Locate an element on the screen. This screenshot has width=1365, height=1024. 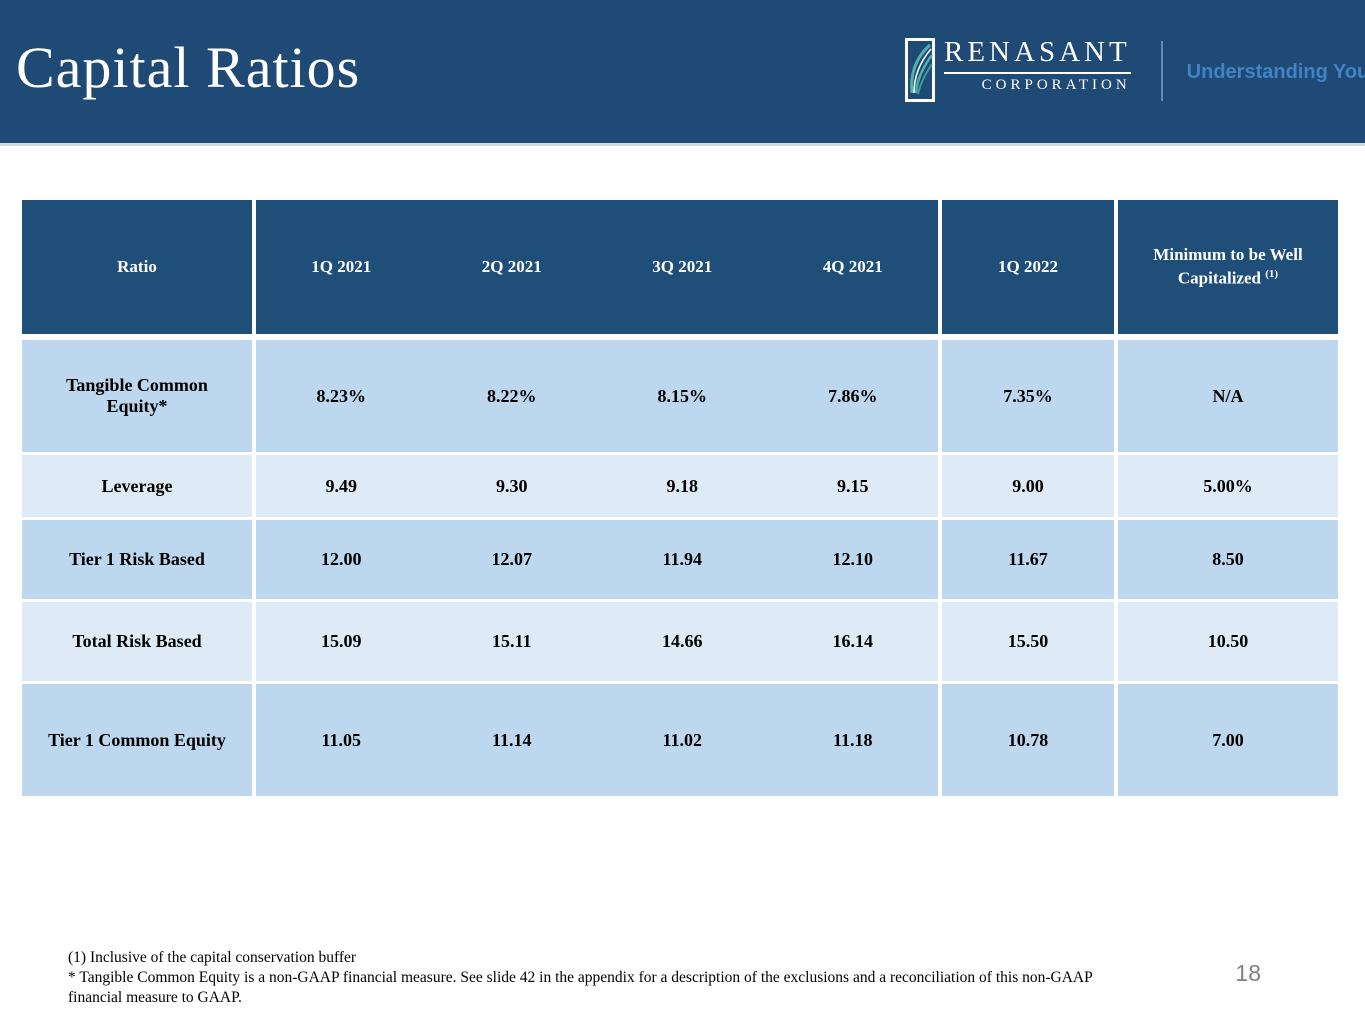
company-logo: RENASANT CORPORATION Understanding You. is located at coordinates (1135, 72).